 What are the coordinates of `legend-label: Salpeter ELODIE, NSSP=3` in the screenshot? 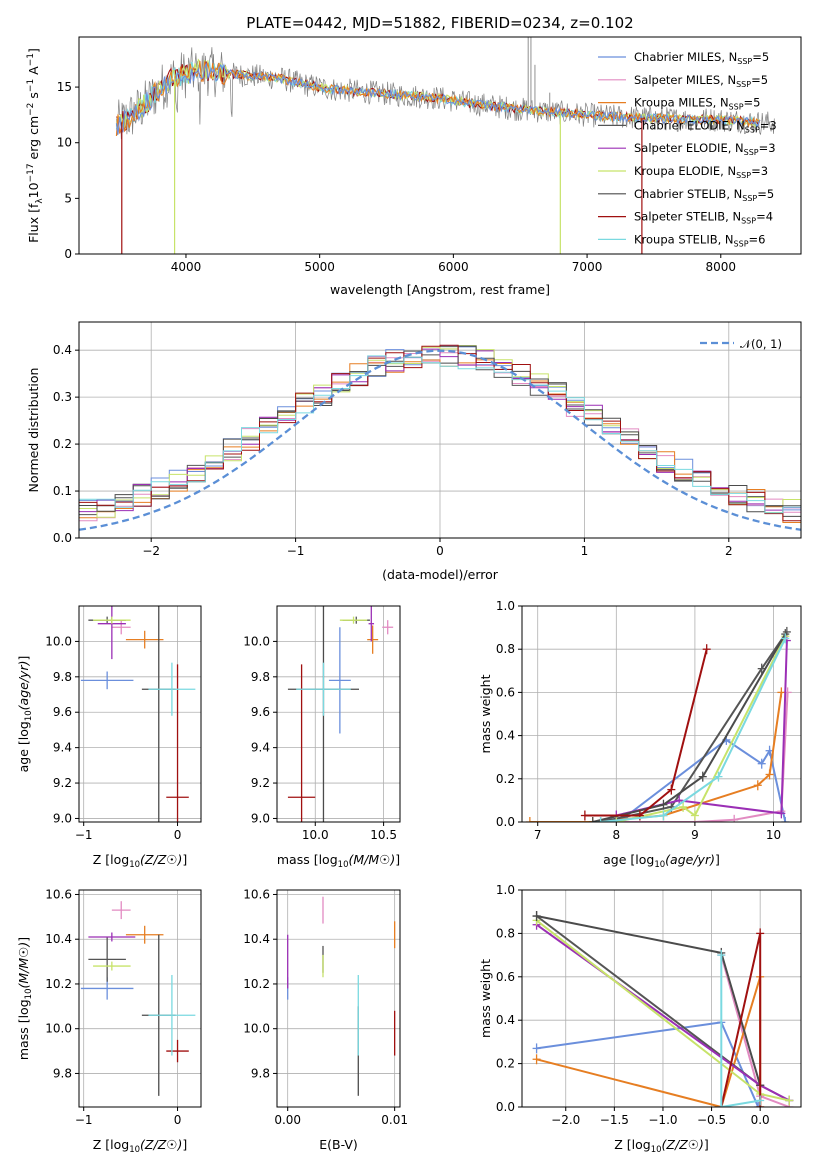 It's located at (705, 149).